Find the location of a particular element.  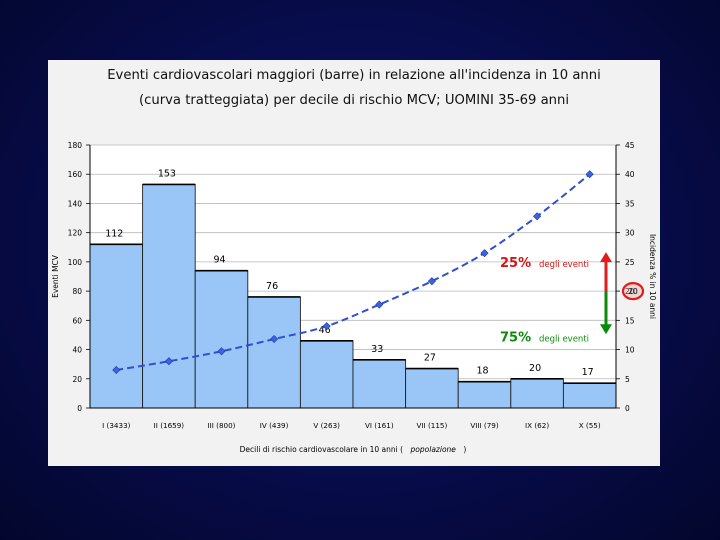

x-tick-label: VII (115) is located at coordinates (432, 425).